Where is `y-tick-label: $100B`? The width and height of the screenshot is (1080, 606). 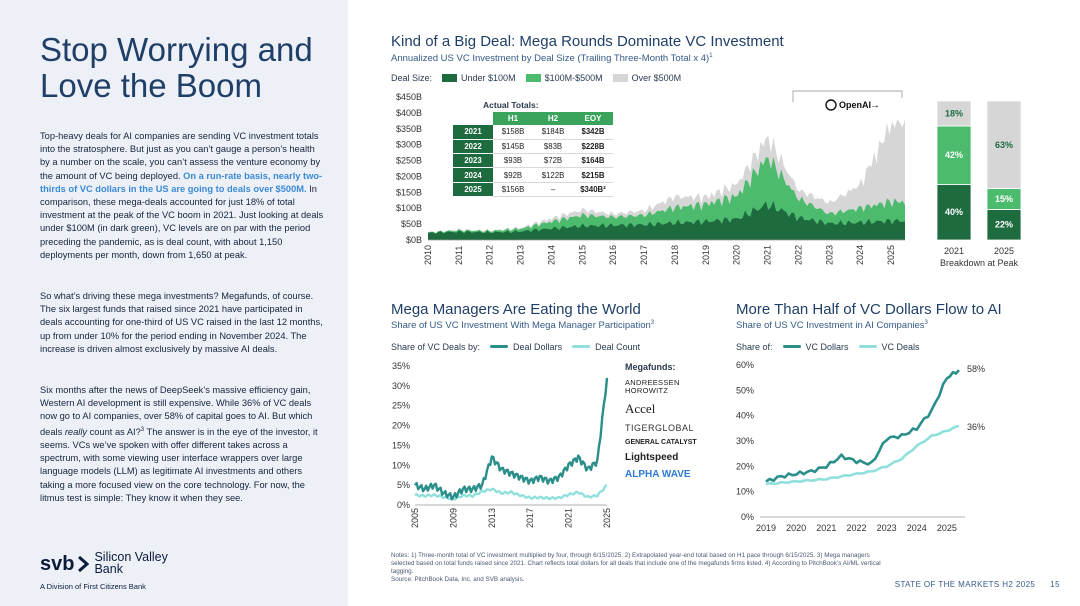 y-tick-label: $100B is located at coordinates (409, 208).